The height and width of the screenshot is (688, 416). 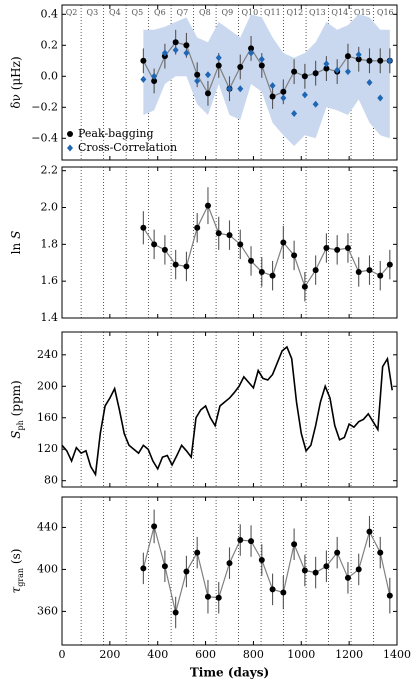 What do you see at coordinates (301, 654) in the screenshot?
I see `x-tick-label: 1000` at bounding box center [301, 654].